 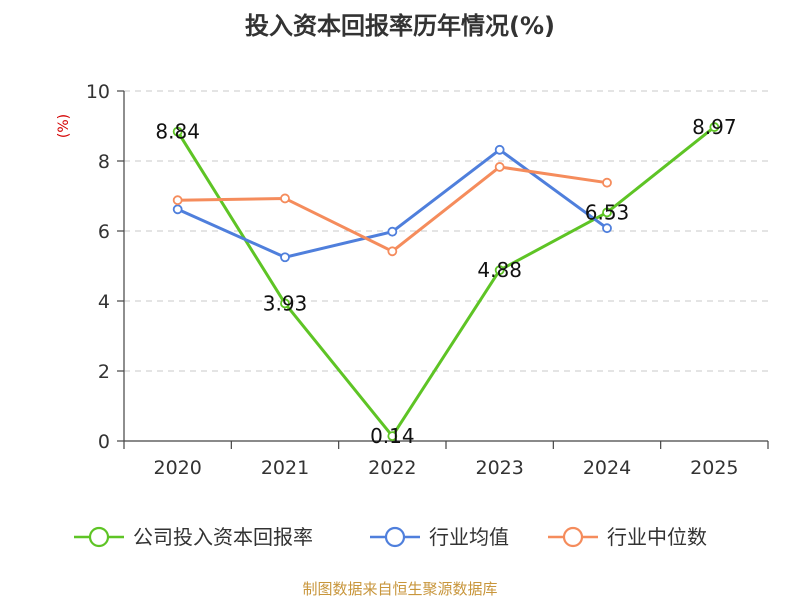 I want to click on data-label-2021: 3.93, so click(x=285, y=303).